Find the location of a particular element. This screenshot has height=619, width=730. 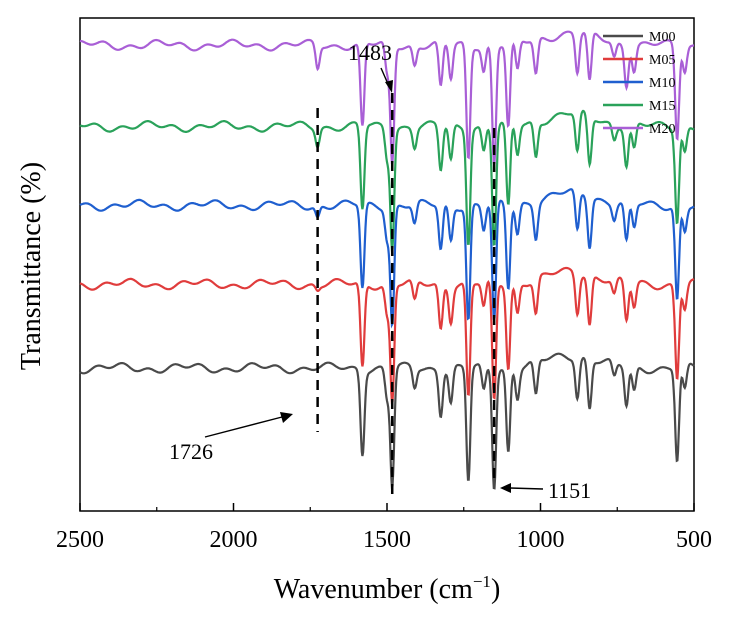

x-tick-label-500: 500 is located at coordinates (694, 540).